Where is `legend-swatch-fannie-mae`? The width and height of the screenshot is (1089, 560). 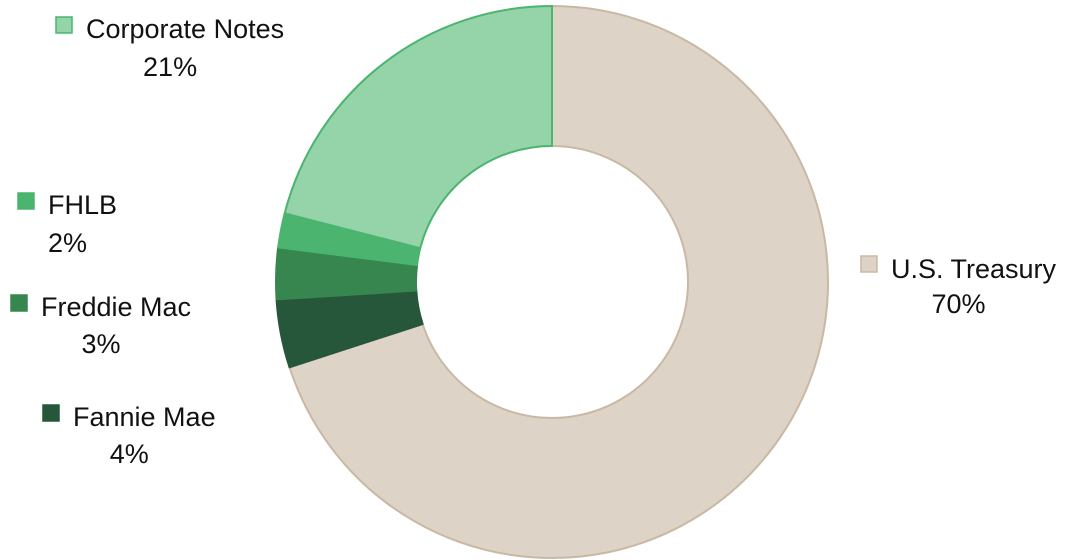 legend-swatch-fannie-mae is located at coordinates (51, 413).